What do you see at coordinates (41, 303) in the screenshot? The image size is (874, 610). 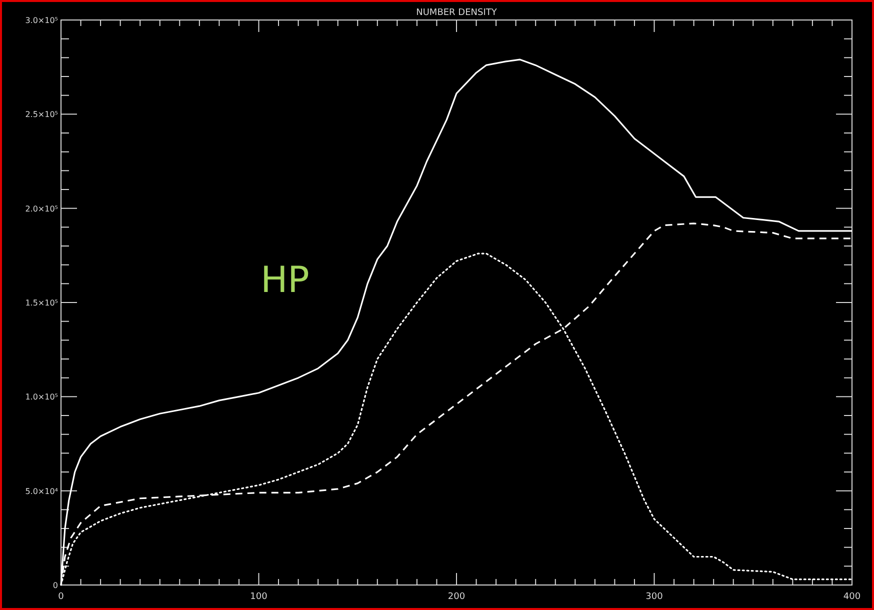 I see `y-tick-label: 1.5×10⁵` at bounding box center [41, 303].